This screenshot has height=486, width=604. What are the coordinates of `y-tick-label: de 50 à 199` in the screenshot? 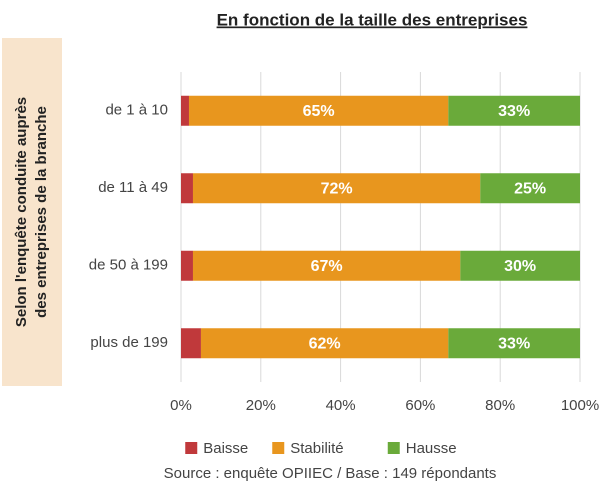 It's located at (128, 265).